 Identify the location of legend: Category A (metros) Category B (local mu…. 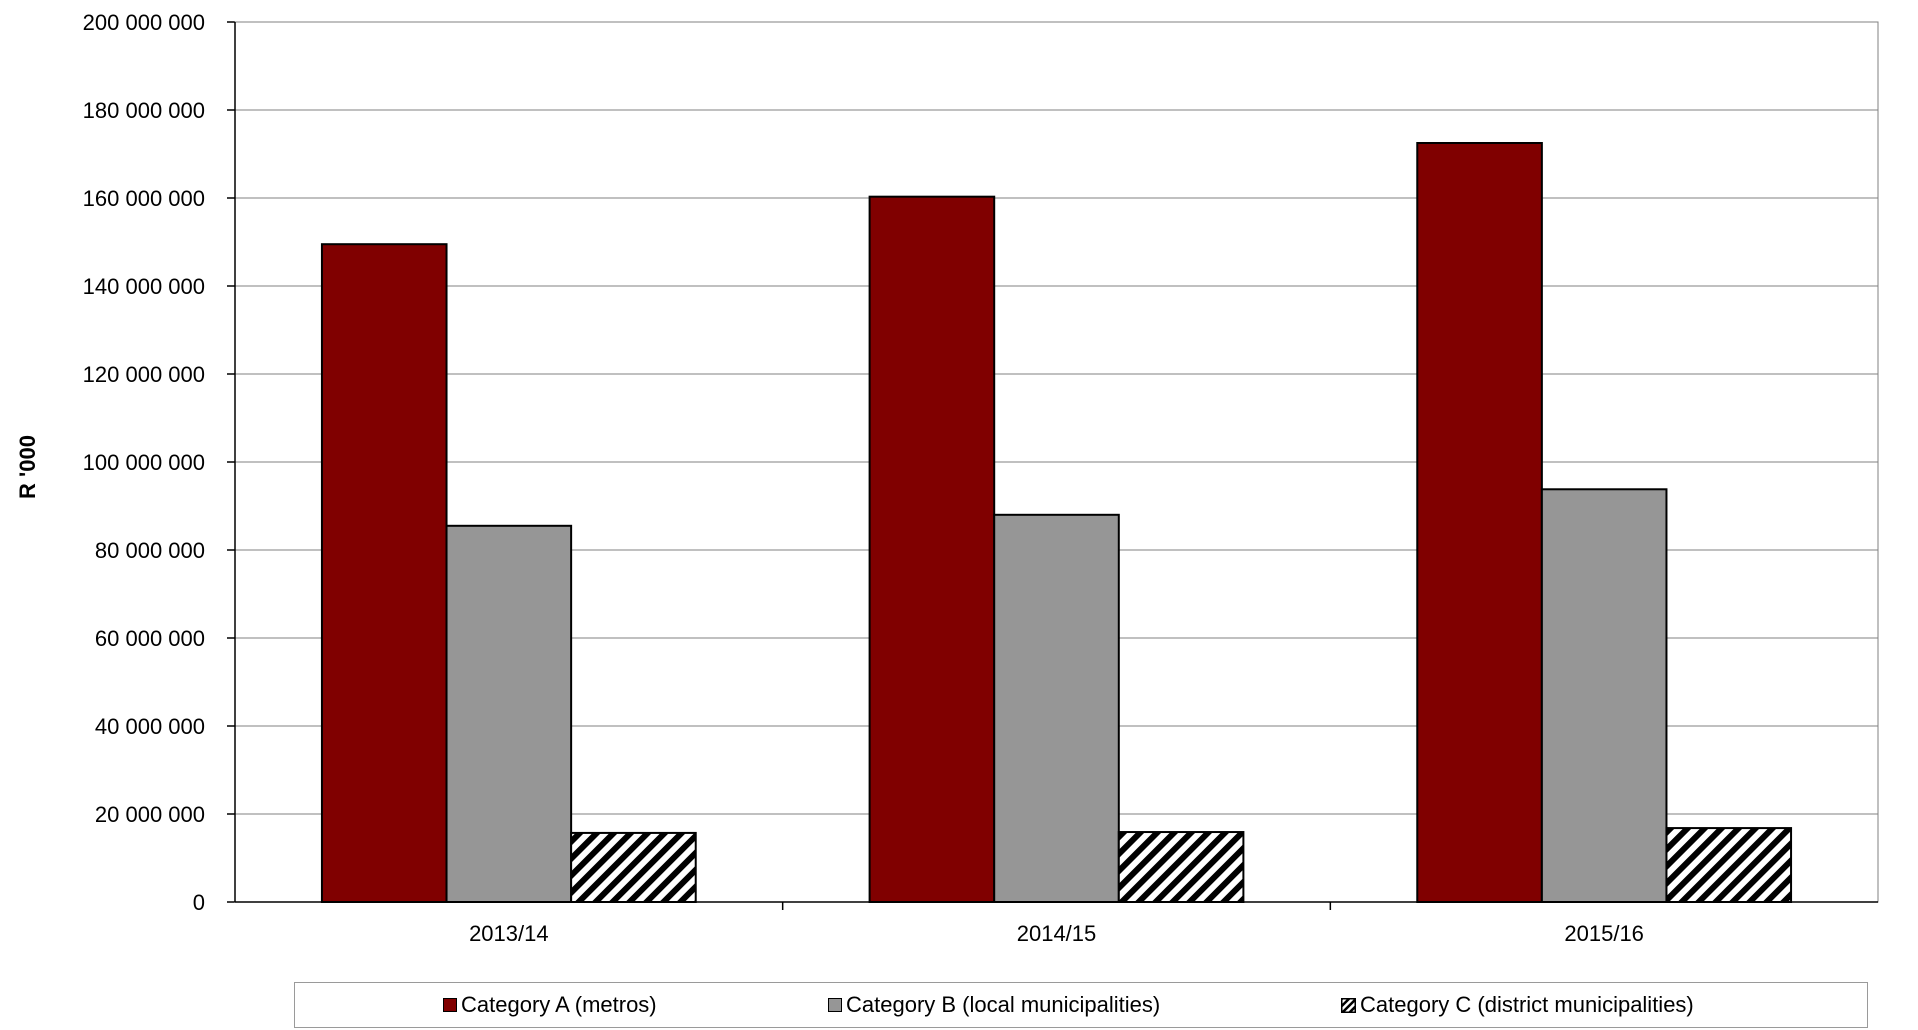
(1081, 1005).